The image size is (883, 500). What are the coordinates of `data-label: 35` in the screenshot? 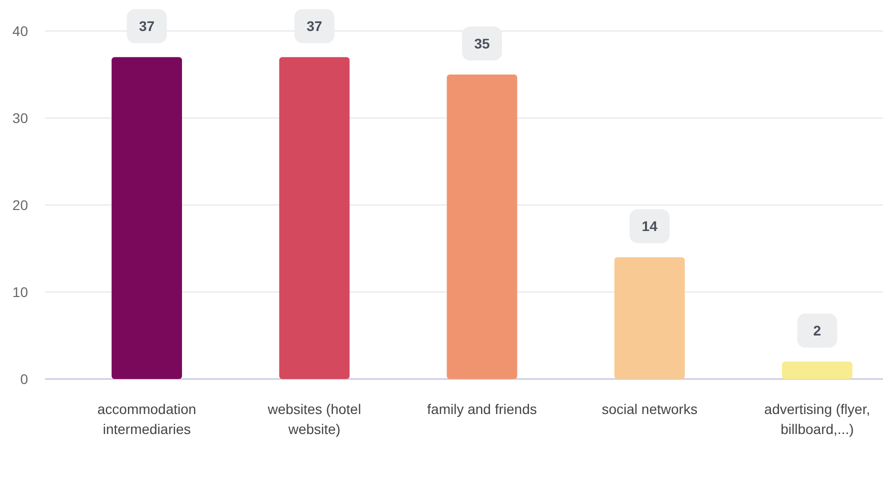 It's located at (482, 44).